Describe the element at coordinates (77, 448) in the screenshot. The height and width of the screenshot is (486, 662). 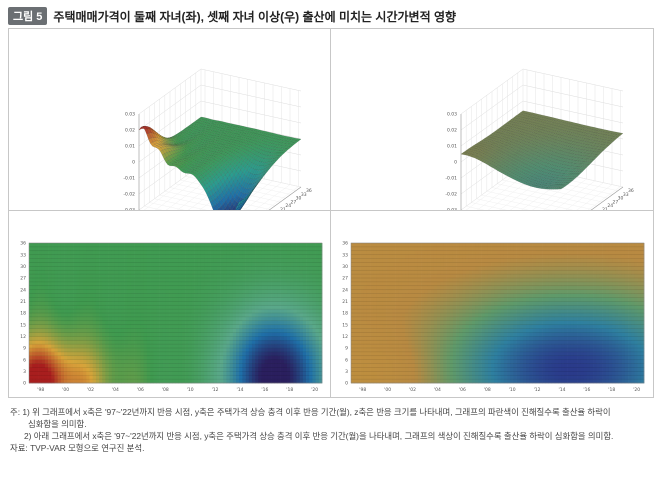
I see `note-source: 자료: TVP-VAR 모형으로 연구진 분석.` at that location.